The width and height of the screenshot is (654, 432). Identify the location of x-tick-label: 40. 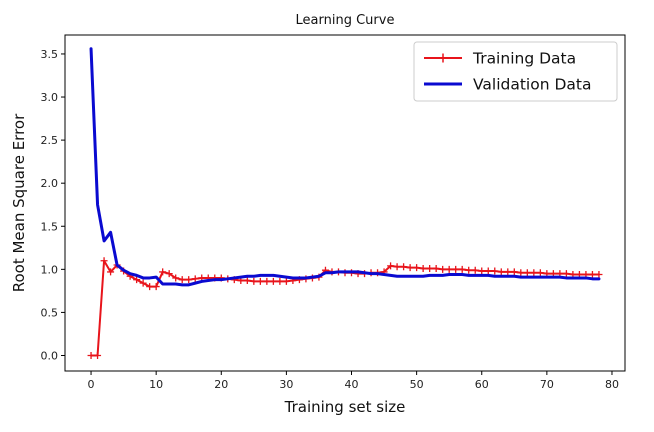
(352, 384).